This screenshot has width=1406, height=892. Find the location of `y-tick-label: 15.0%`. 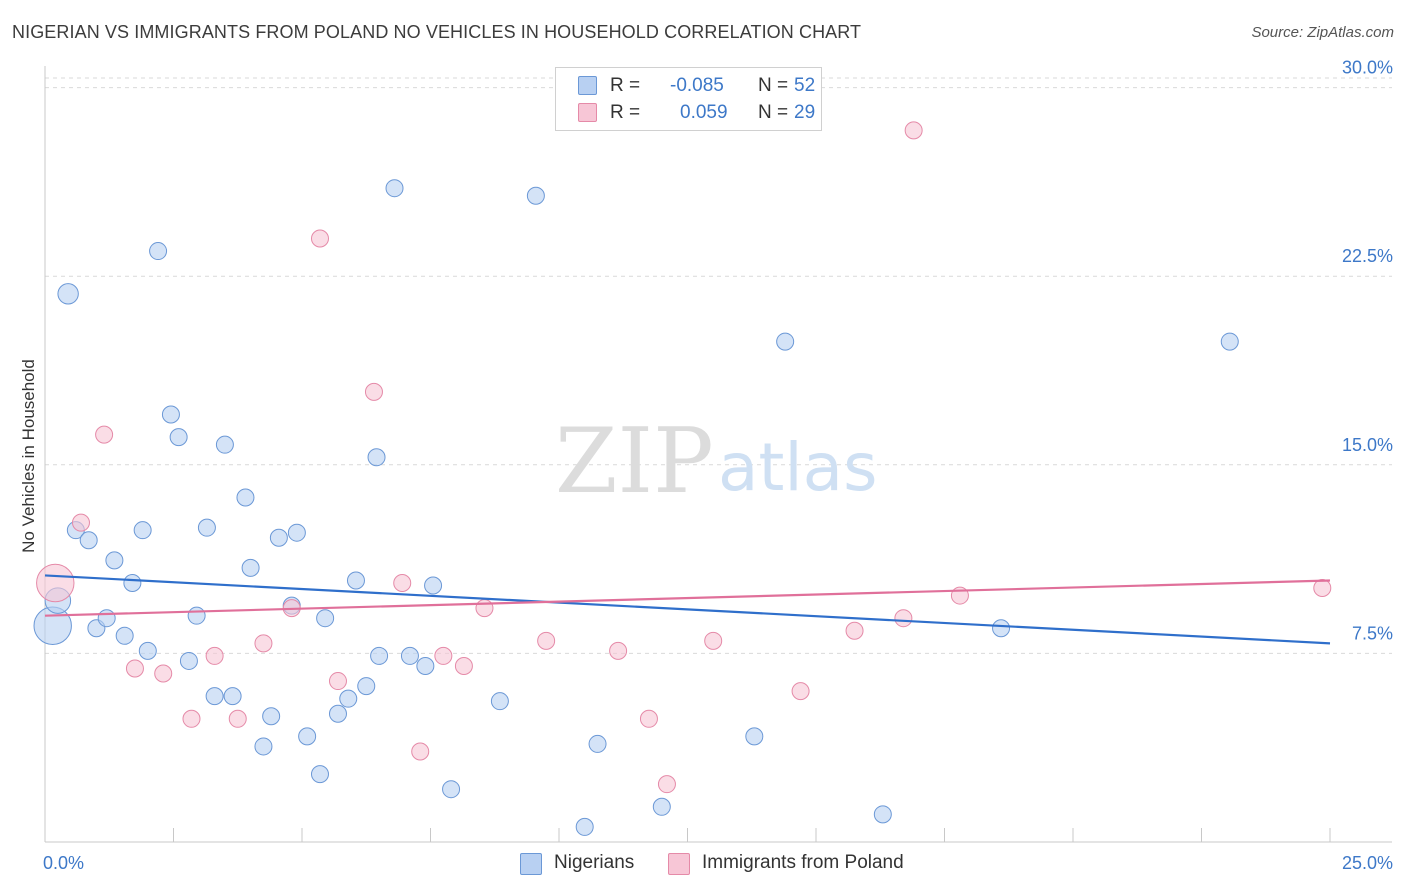

y-tick-label: 15.0% is located at coordinates (1367, 445).